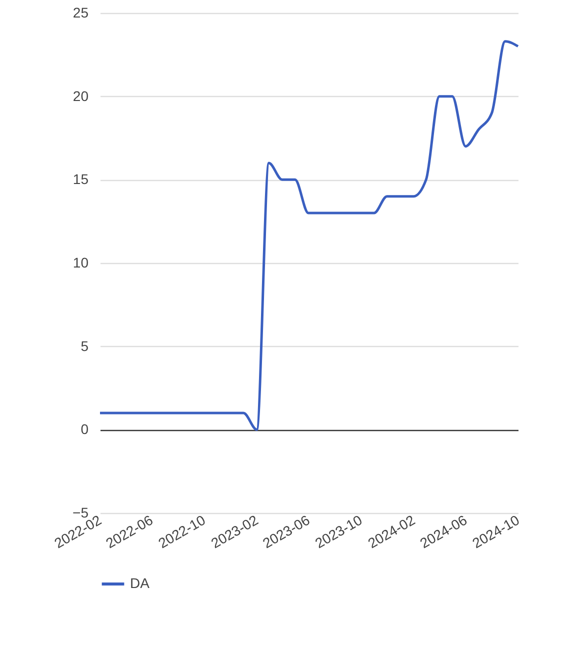 The image size is (566, 652). I want to click on y-tick-label: 20, so click(80, 96).